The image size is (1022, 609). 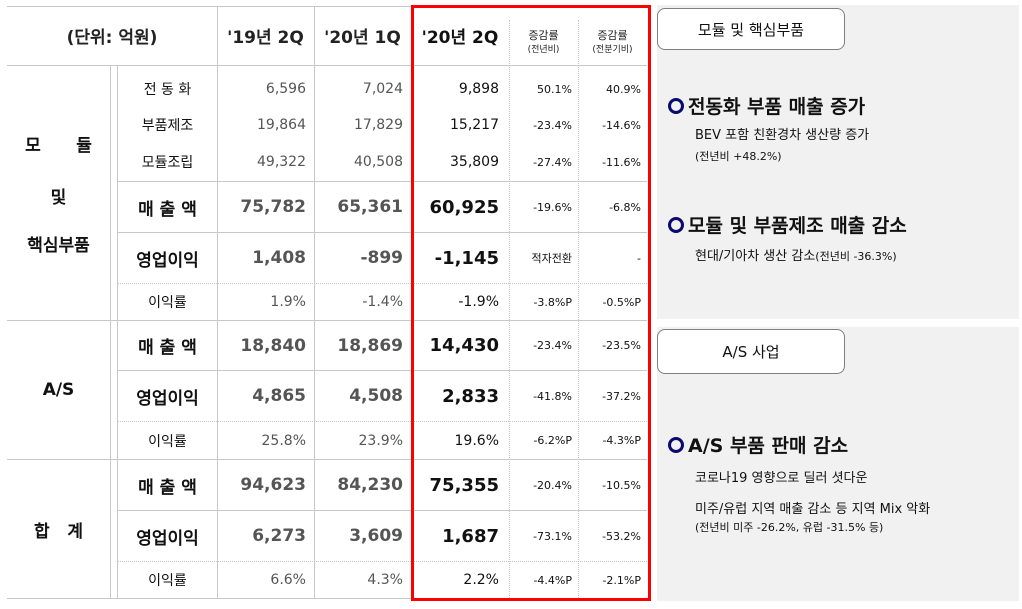 I want to click on point-note: (전년비 +48.2%), so click(x=738, y=156).